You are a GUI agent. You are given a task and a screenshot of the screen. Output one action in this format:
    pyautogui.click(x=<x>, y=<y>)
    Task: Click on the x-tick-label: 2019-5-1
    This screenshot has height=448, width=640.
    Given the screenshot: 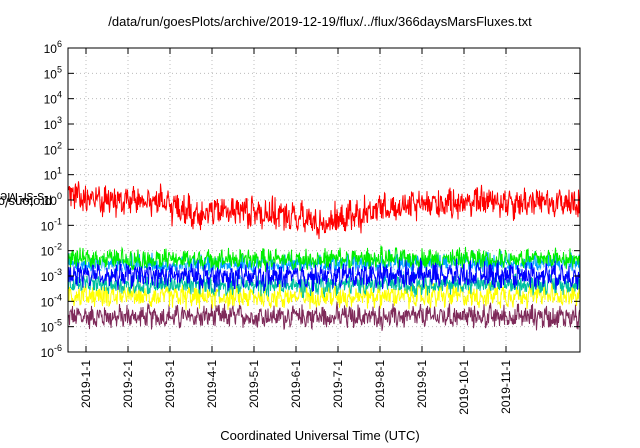 What is the action you would take?
    pyautogui.click(x=254, y=384)
    